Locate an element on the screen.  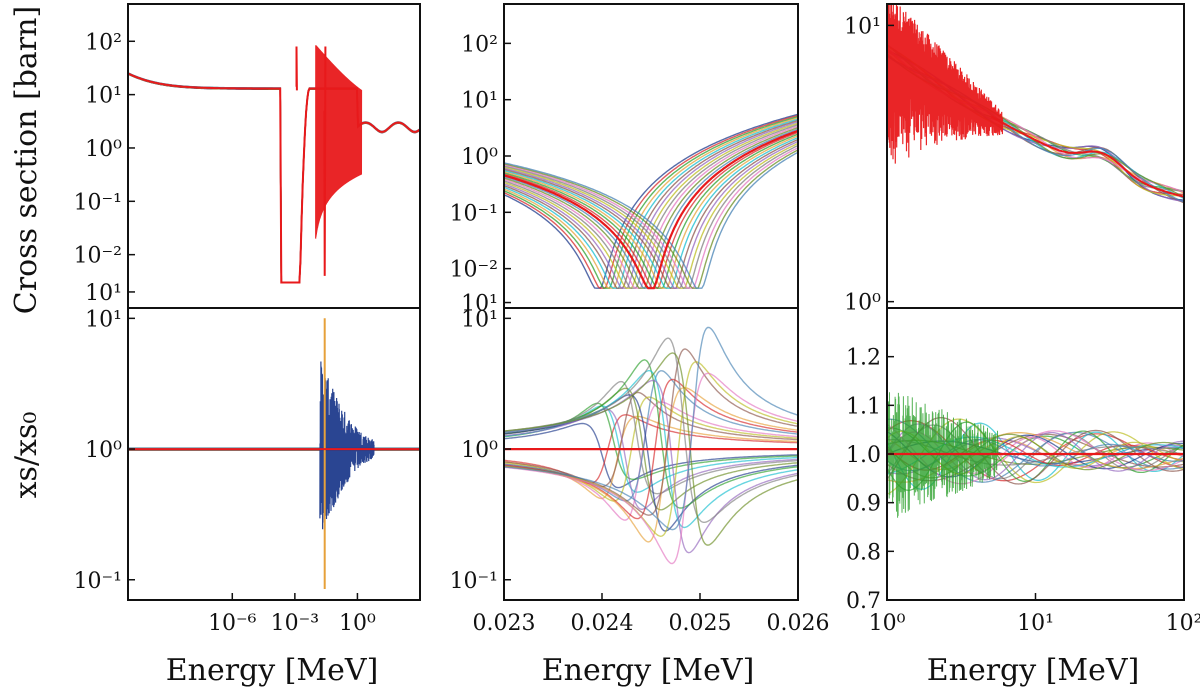
panel-left-top-frame is located at coordinates (274, 156).